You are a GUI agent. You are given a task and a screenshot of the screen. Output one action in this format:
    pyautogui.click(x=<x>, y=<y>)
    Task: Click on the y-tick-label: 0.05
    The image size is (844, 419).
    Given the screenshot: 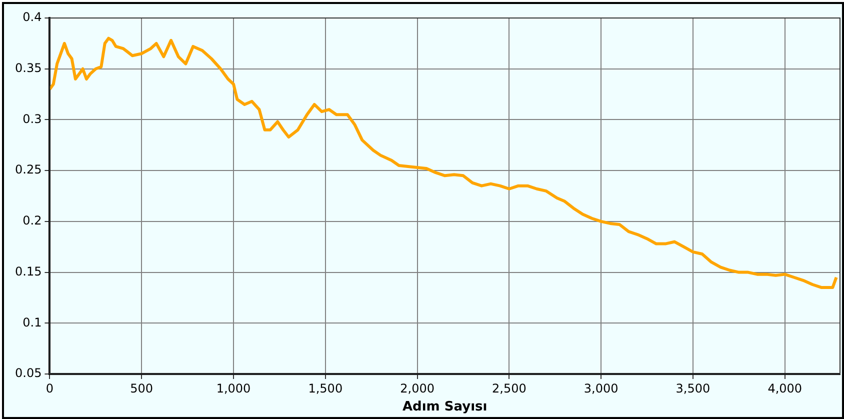 What is the action you would take?
    pyautogui.click(x=28, y=373)
    